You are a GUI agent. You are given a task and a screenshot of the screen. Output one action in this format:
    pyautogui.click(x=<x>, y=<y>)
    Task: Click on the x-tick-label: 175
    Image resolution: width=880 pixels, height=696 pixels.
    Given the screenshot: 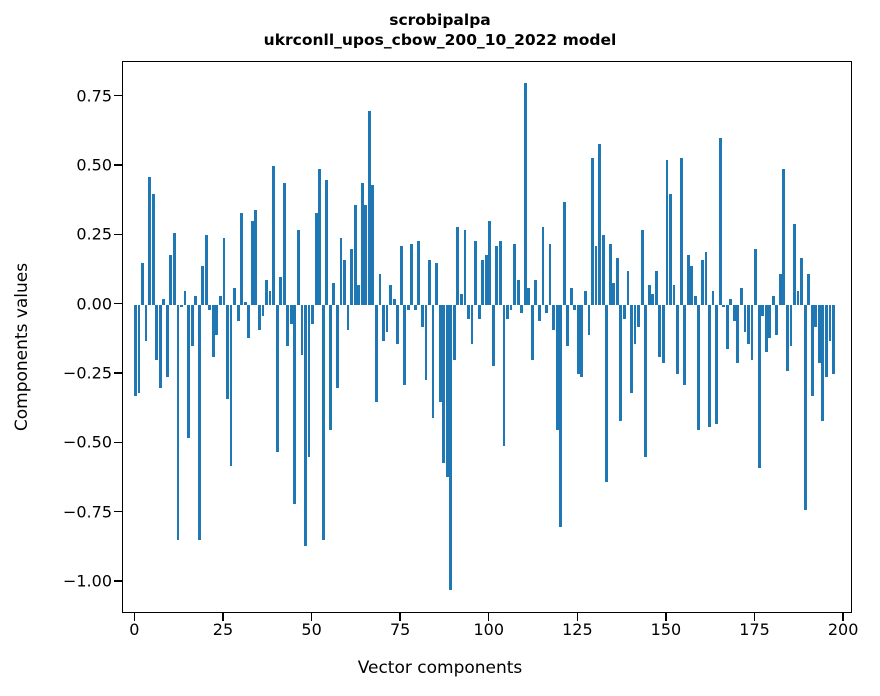 What is the action you would take?
    pyautogui.click(x=754, y=629)
    